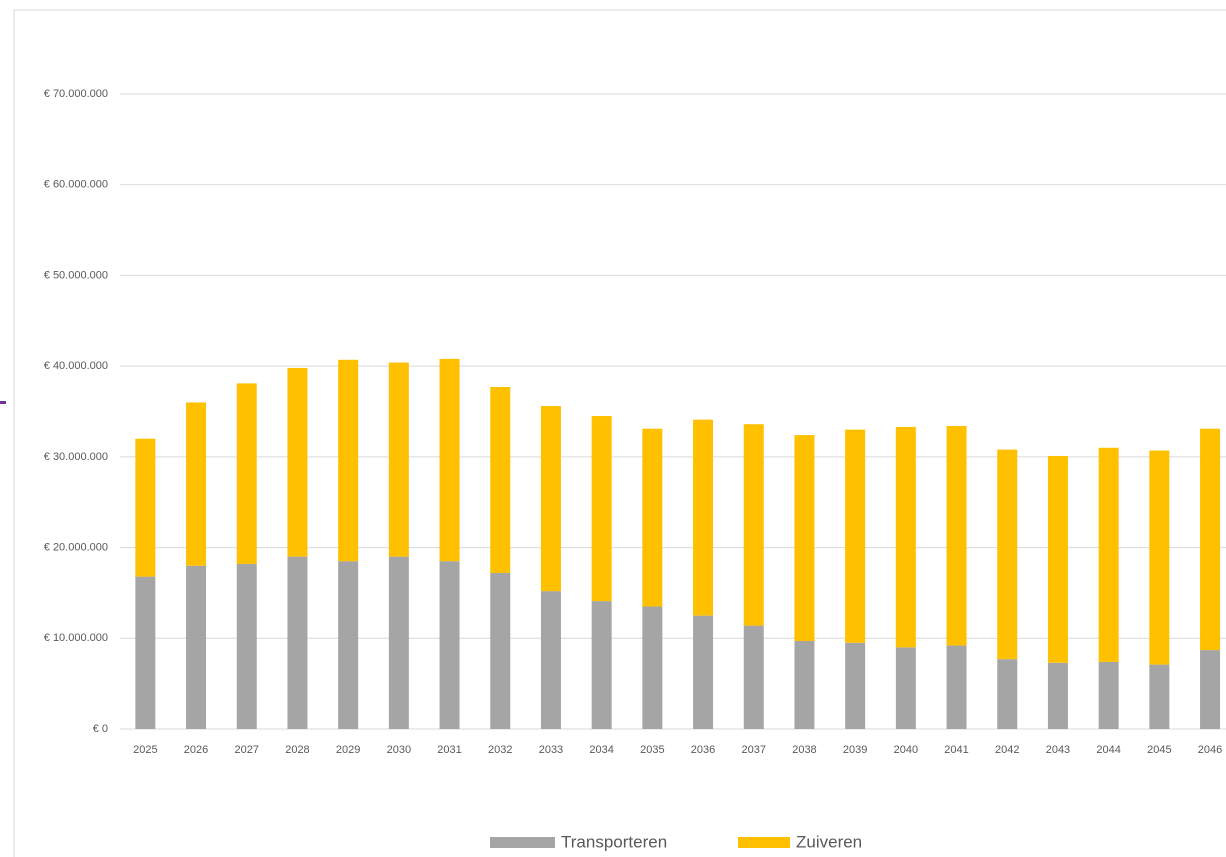 The height and width of the screenshot is (857, 1226). What do you see at coordinates (500, 750) in the screenshot?
I see `x-tick-label: 2032` at bounding box center [500, 750].